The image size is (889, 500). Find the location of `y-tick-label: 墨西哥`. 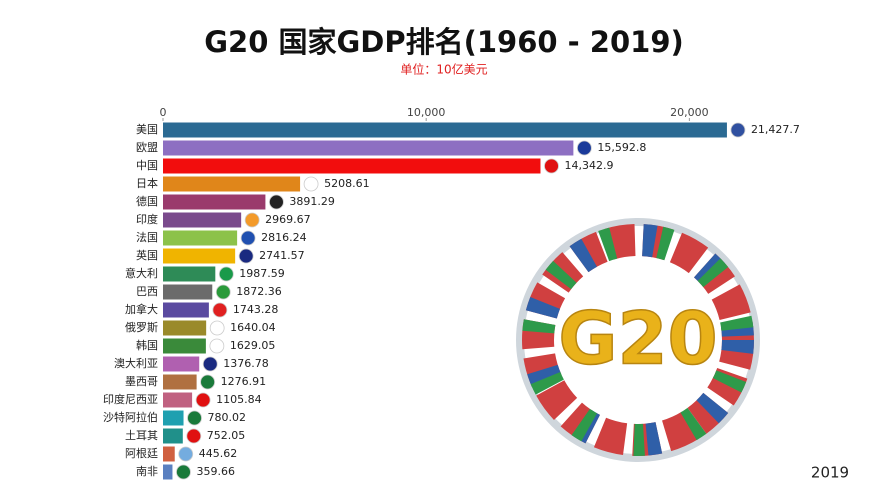

y-tick-label: 墨西哥 is located at coordinates (141, 381).